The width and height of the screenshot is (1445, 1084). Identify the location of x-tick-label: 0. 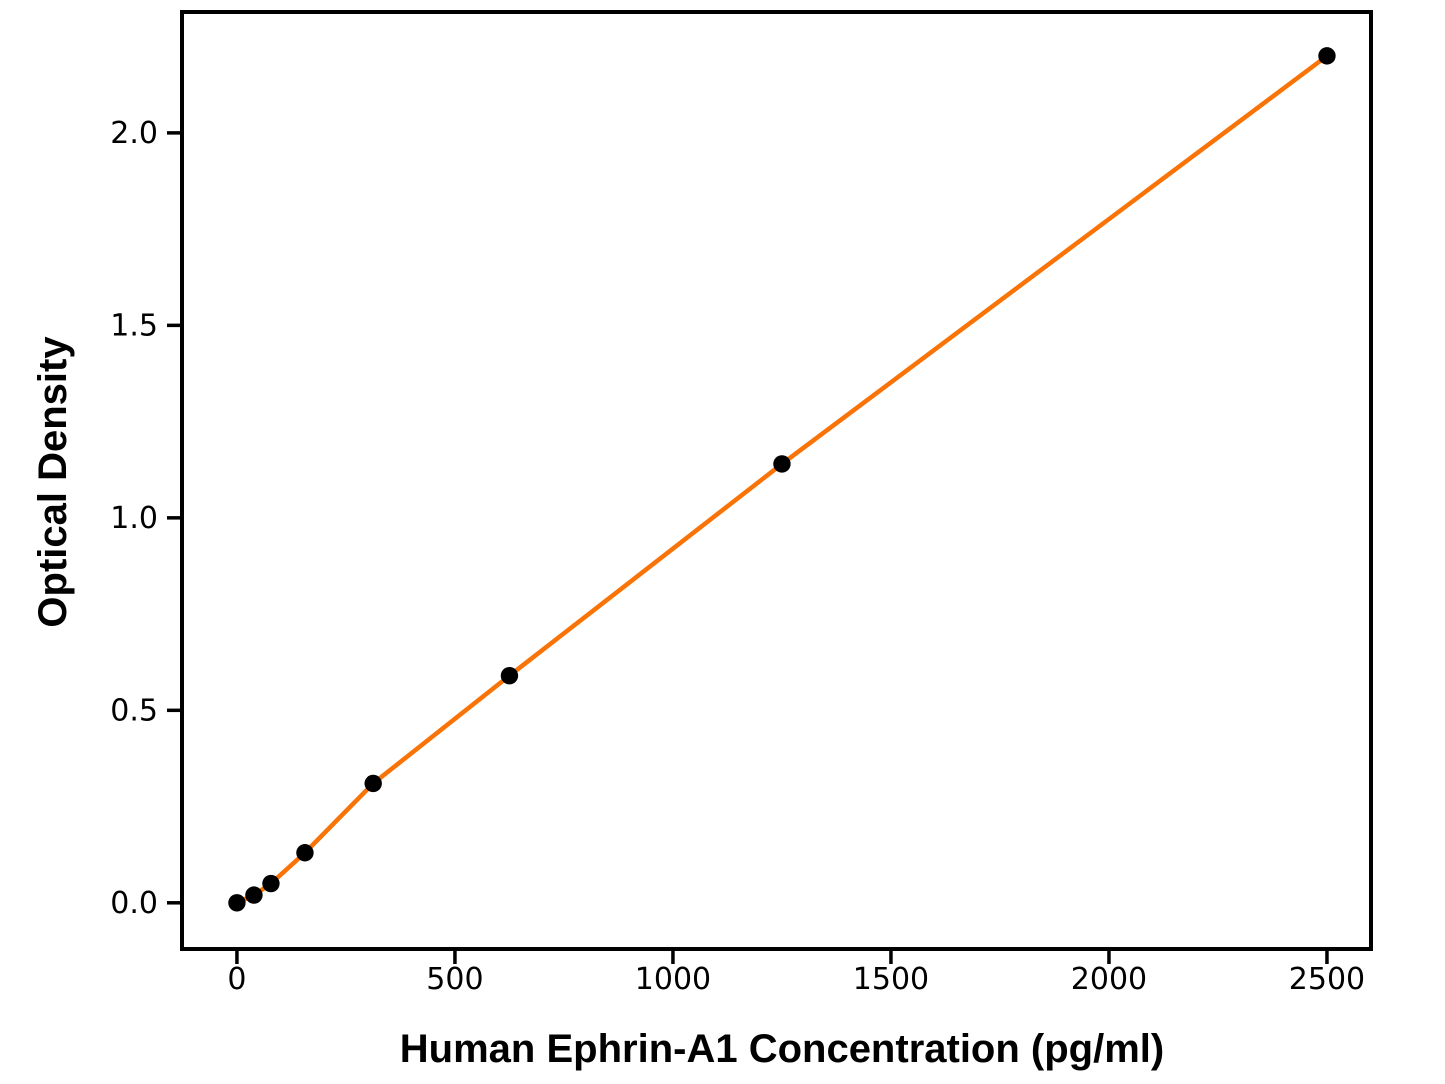
(236, 979).